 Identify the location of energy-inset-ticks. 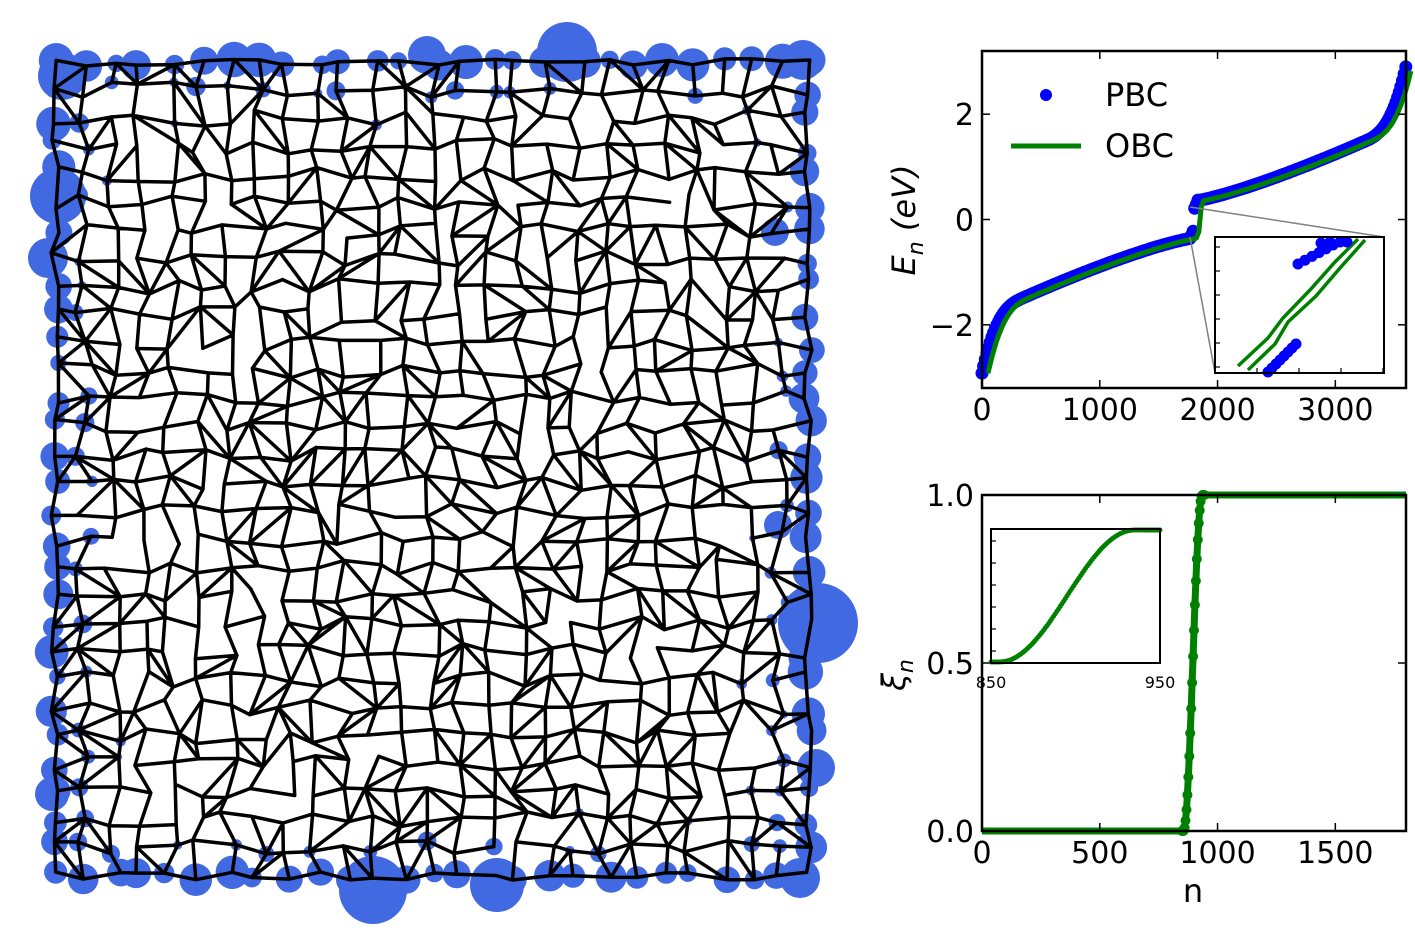
(1299, 309).